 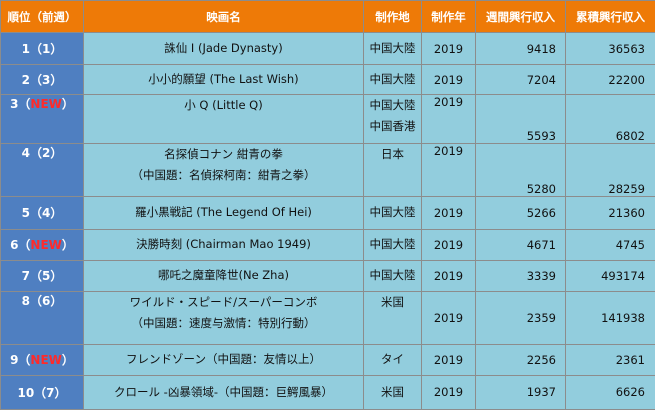 I want to click on country-cell: 日本, so click(x=392, y=170).